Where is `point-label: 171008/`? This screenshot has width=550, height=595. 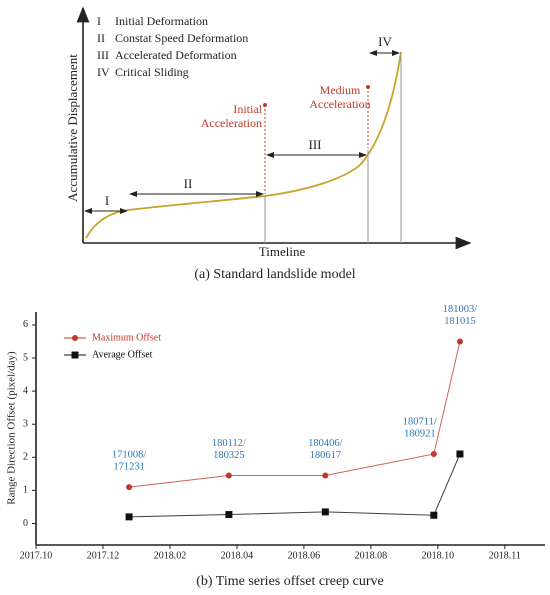
point-label: 171008/ is located at coordinates (129, 454).